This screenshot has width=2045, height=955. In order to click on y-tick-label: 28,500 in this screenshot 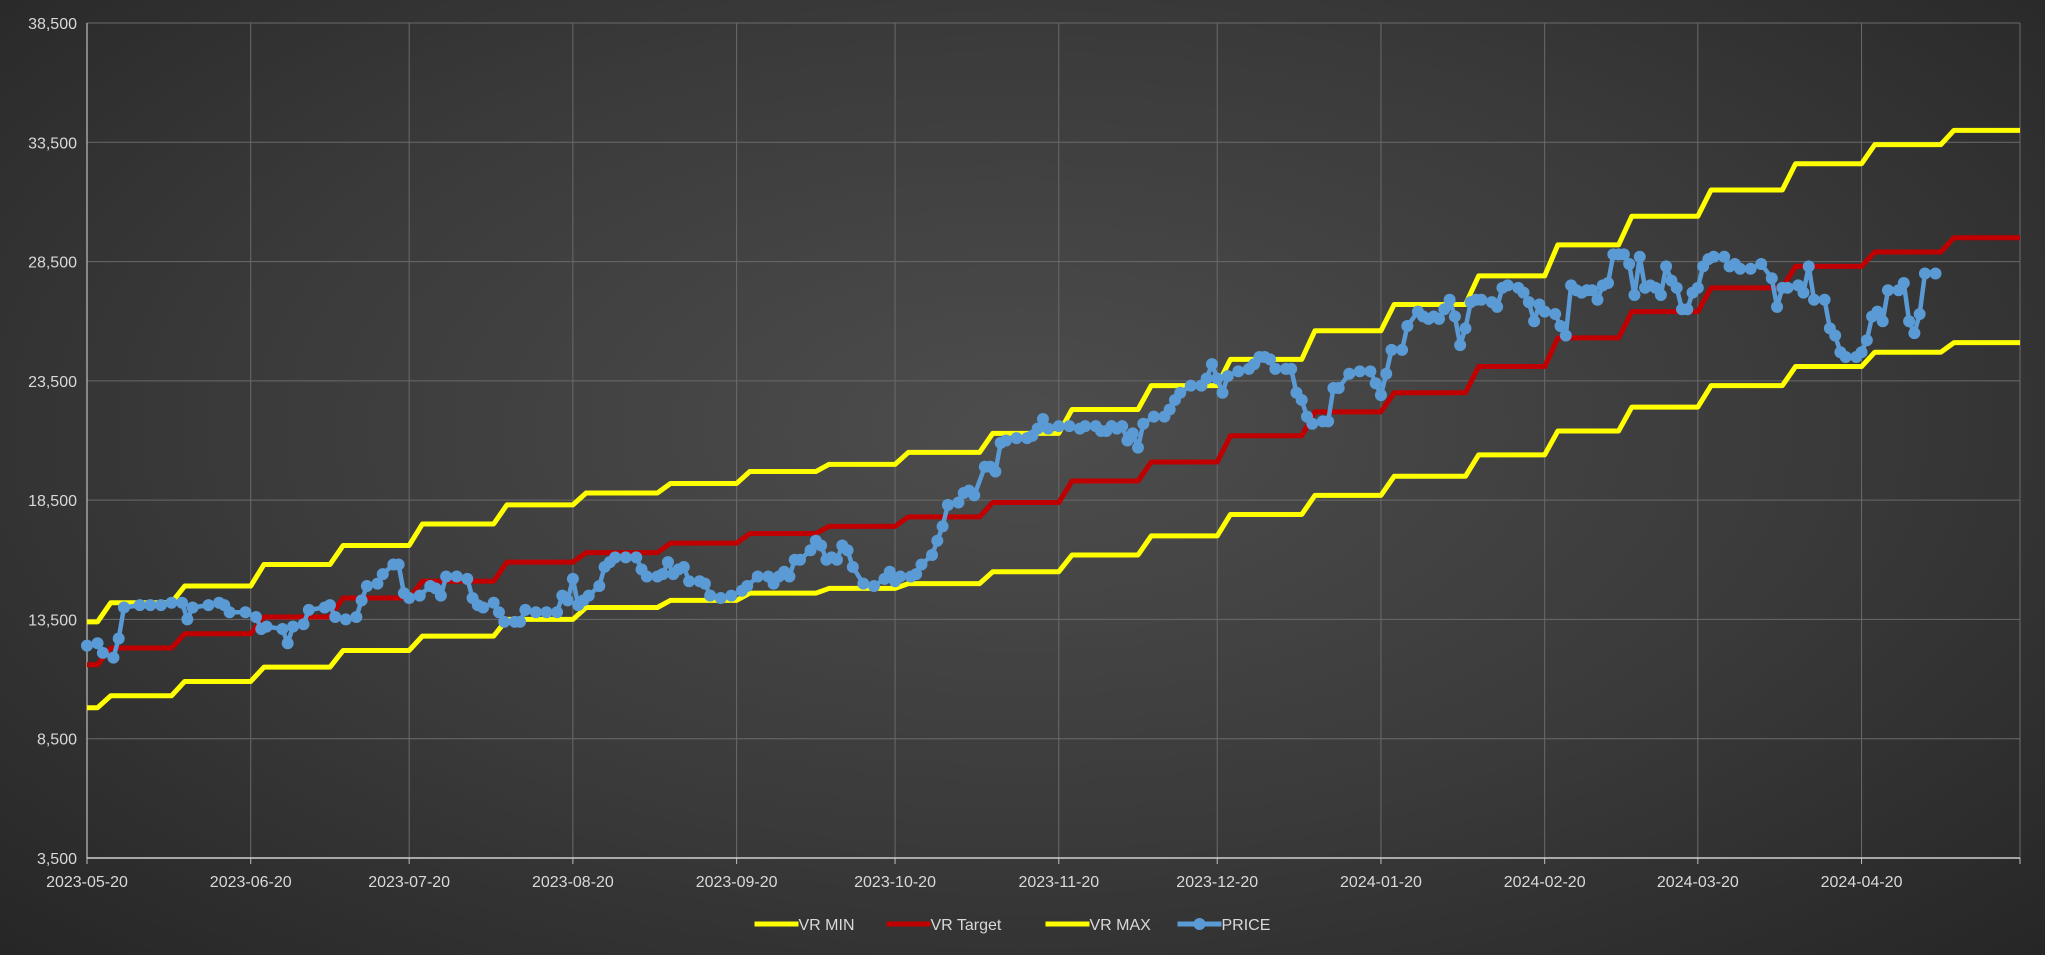, I will do `click(52, 263)`.